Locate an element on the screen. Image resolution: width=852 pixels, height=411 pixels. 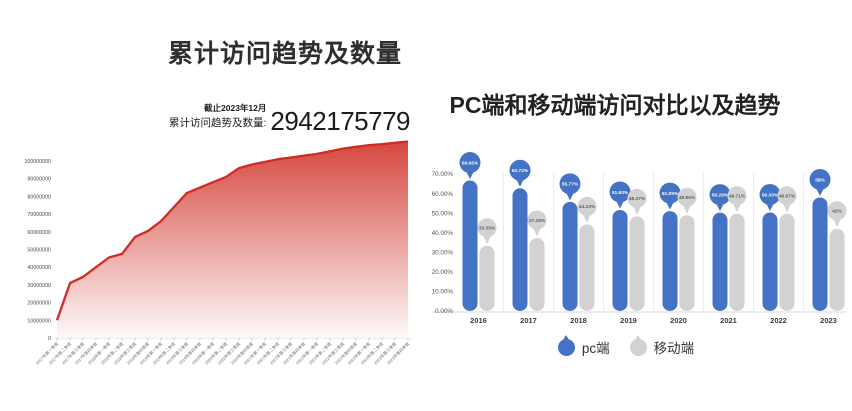
balloon-pc端-2016 is located at coordinates (470, 163).